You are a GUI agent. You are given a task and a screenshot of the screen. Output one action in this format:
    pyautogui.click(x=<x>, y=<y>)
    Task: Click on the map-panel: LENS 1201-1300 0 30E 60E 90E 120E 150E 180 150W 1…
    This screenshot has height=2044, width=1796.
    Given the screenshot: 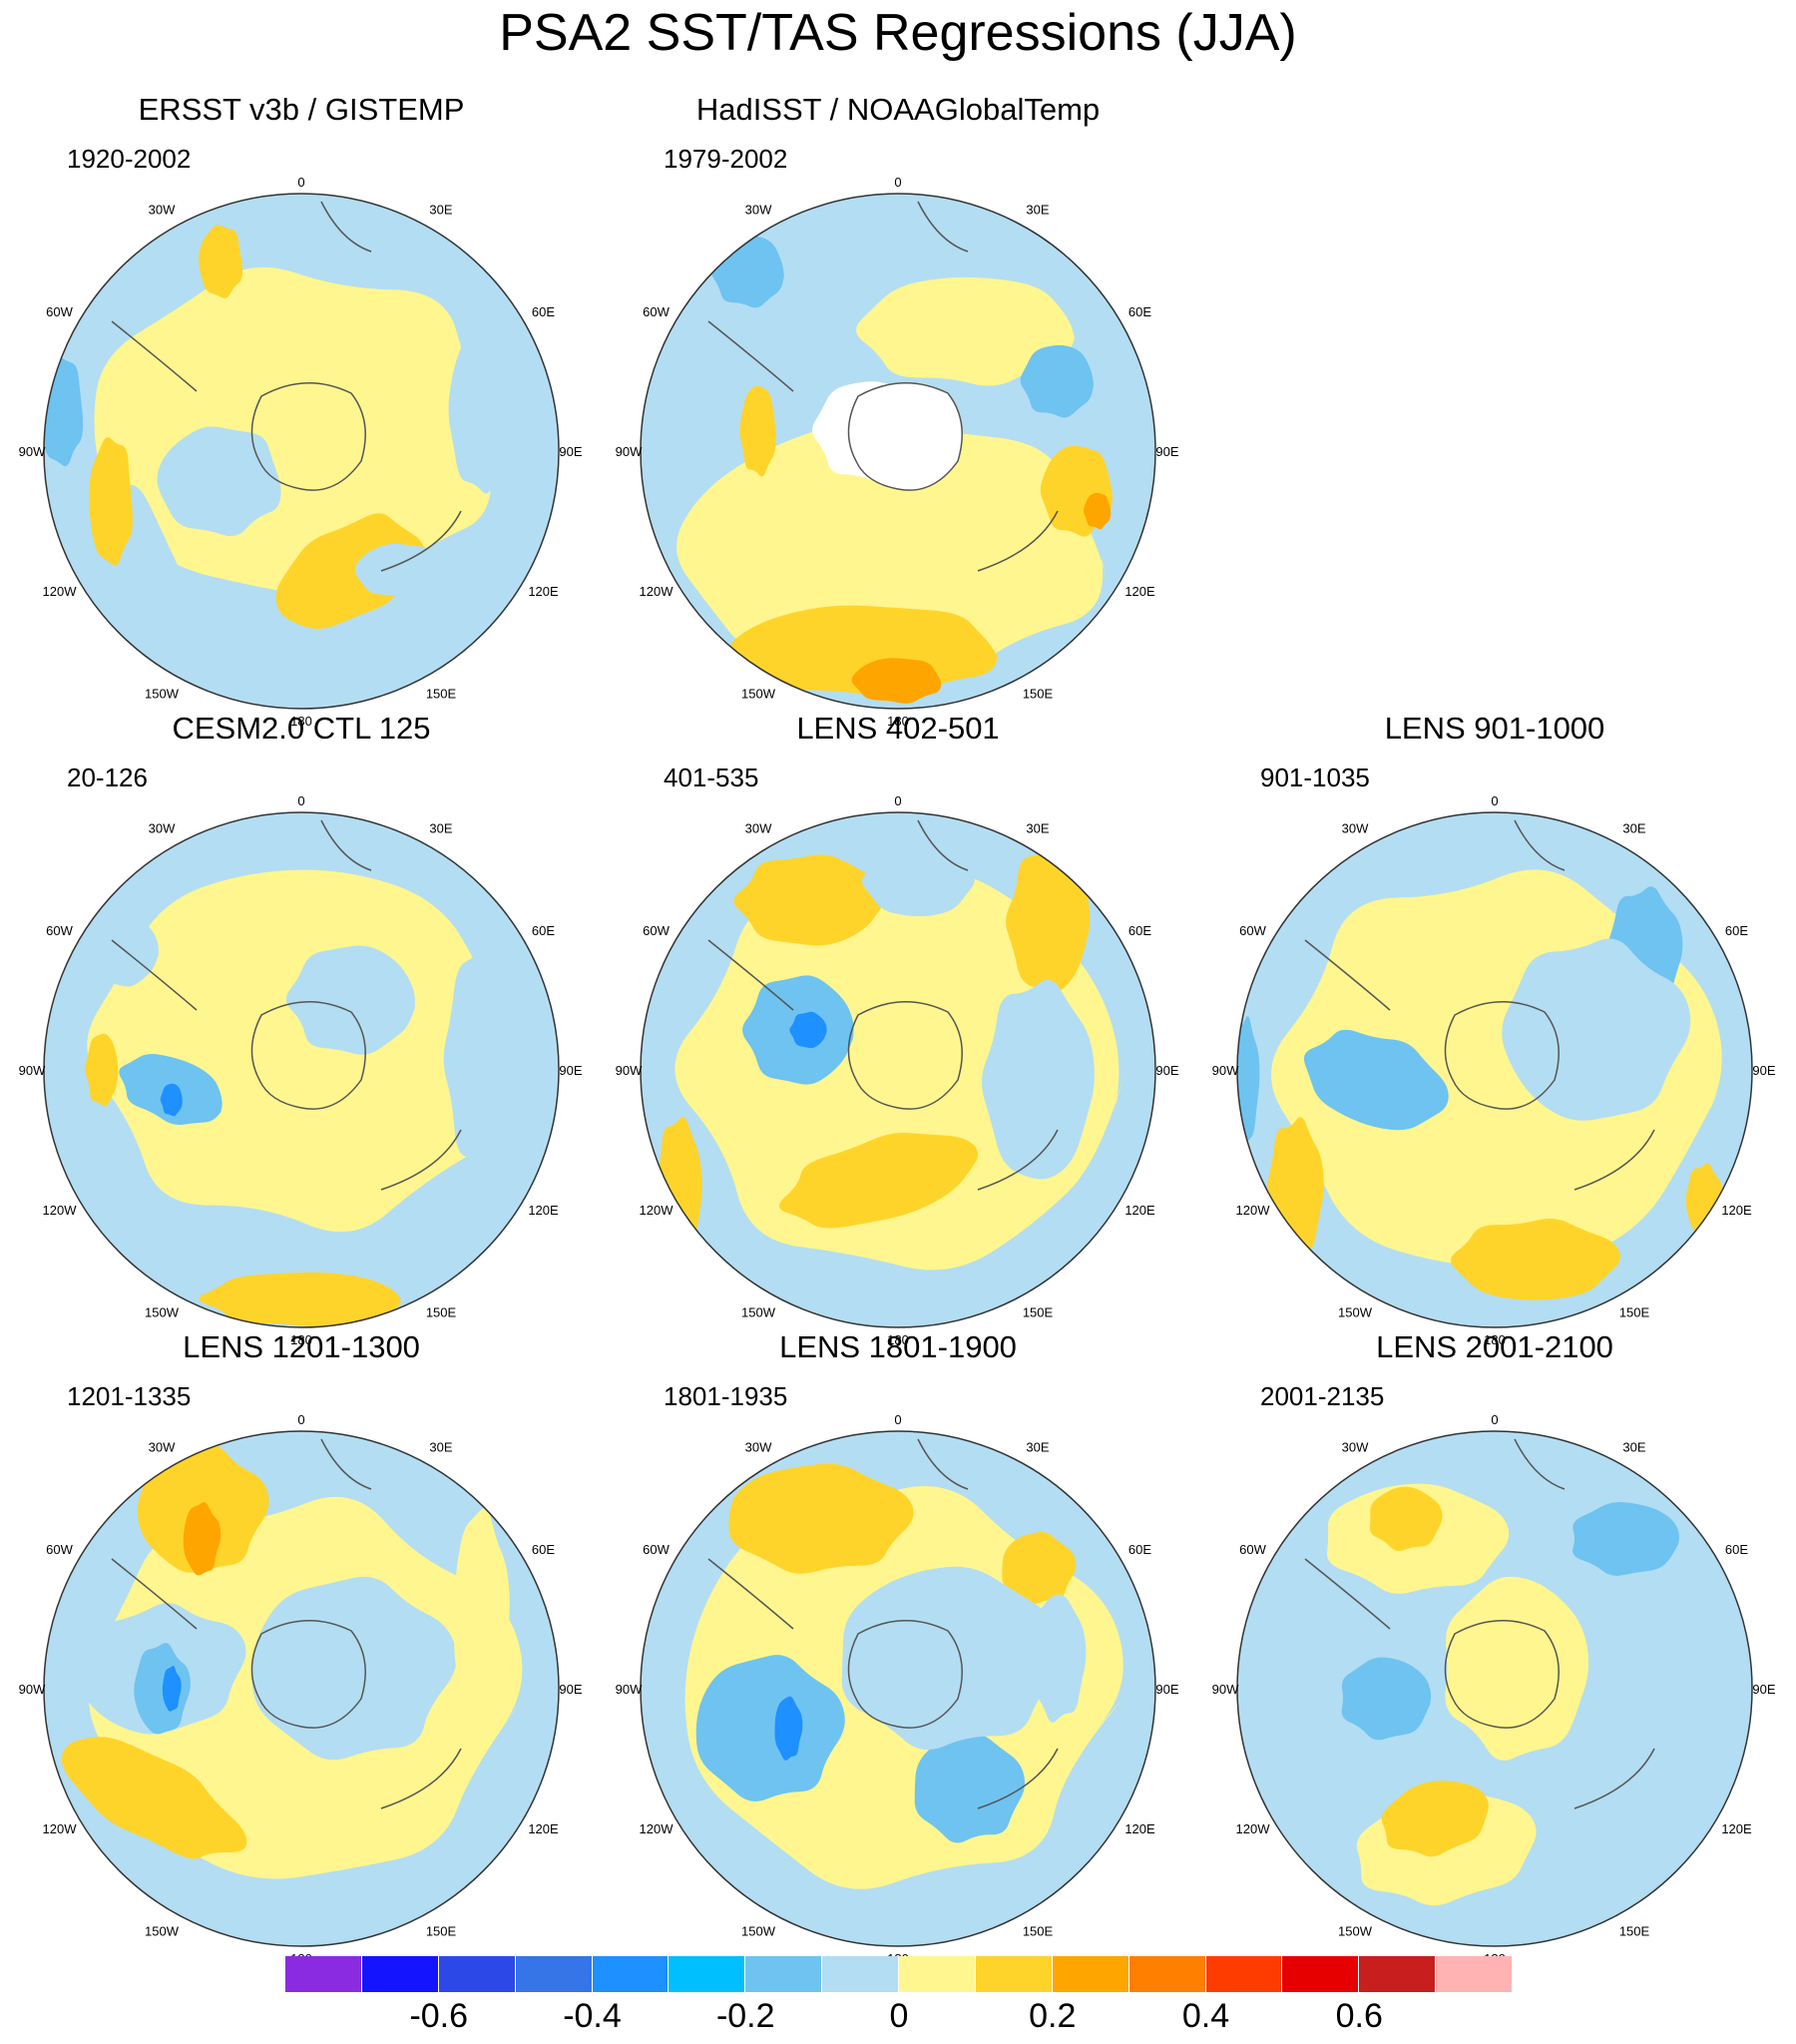 What is the action you would take?
    pyautogui.click(x=310, y=1647)
    